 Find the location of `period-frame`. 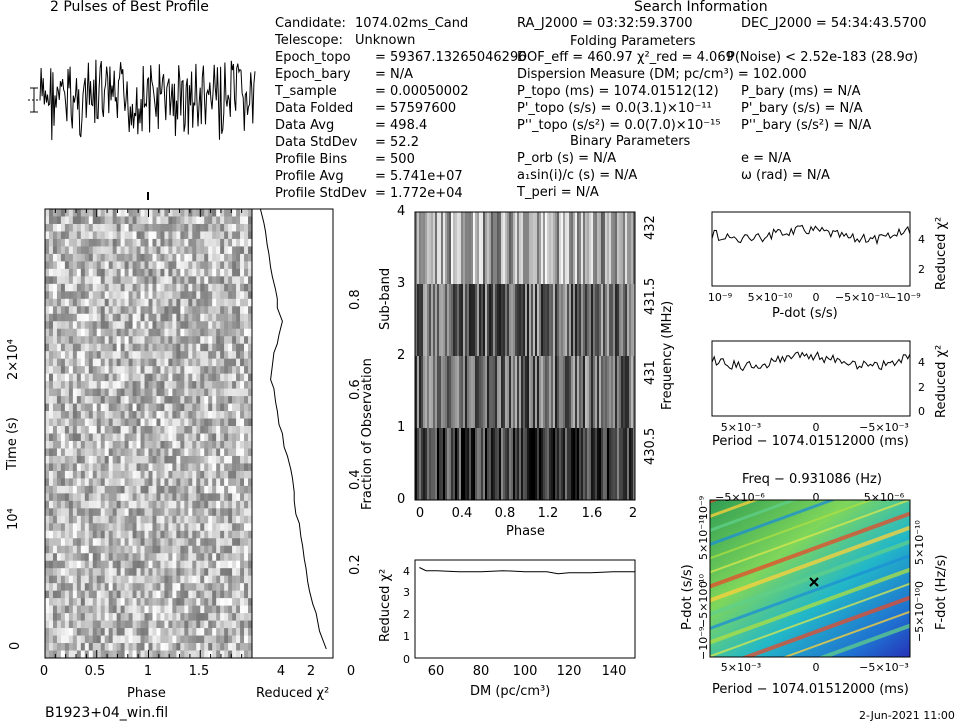

period-frame is located at coordinates (811, 378).